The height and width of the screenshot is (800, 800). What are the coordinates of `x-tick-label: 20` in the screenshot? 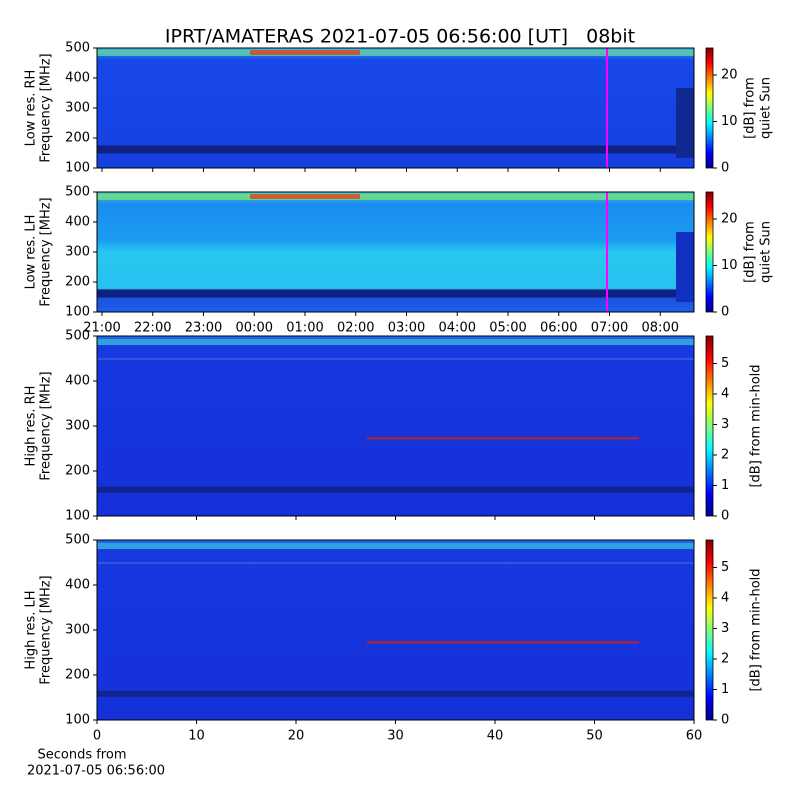 It's located at (296, 736).